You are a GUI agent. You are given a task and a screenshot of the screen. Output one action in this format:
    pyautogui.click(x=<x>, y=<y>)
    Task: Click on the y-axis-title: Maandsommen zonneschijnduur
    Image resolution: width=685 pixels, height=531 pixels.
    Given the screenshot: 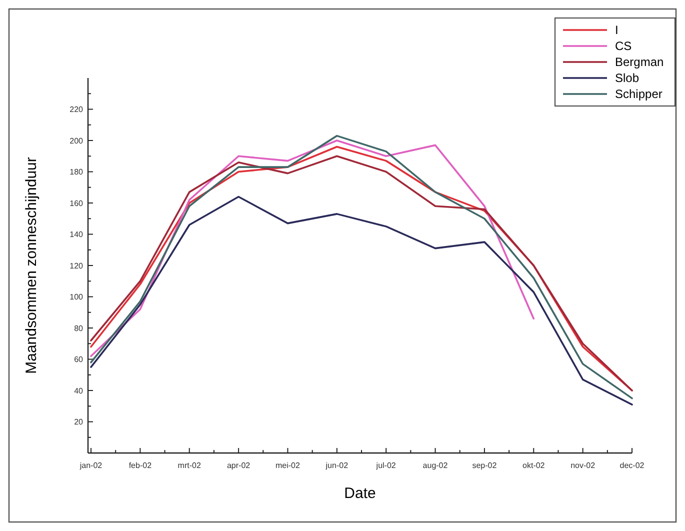 What is the action you would take?
    pyautogui.click(x=31, y=265)
    